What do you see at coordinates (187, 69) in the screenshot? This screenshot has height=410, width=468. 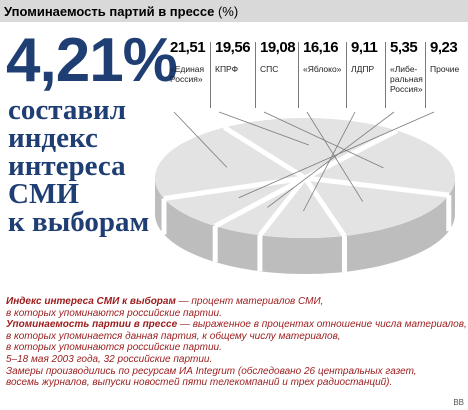 I see `slice-name-line: «Единая` at bounding box center [187, 69].